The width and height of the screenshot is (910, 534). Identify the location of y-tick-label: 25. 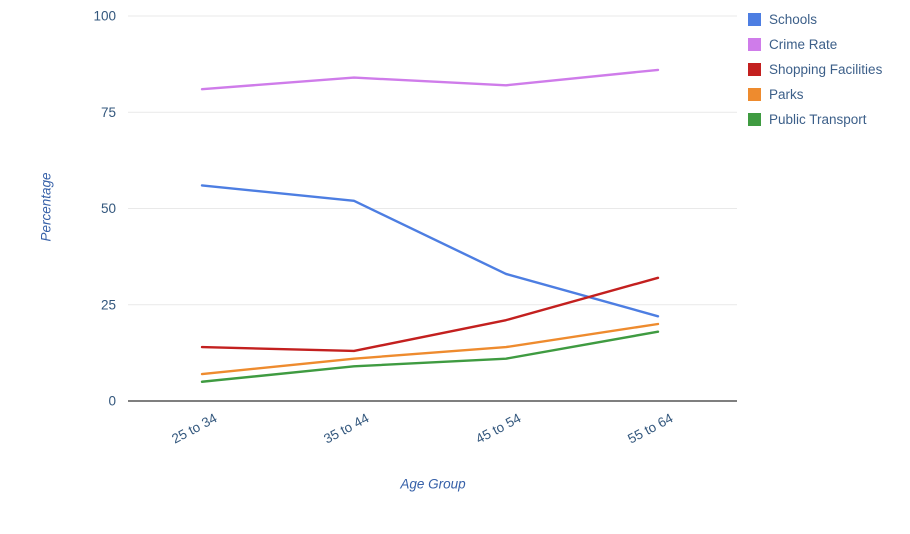
(108, 304).